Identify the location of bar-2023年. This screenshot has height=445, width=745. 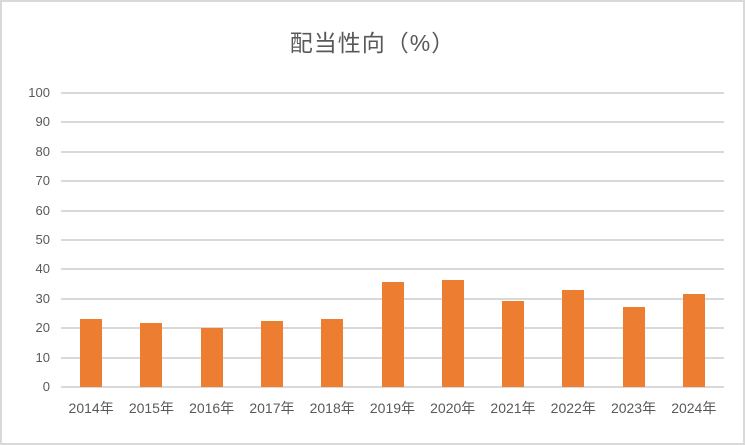
(633, 346).